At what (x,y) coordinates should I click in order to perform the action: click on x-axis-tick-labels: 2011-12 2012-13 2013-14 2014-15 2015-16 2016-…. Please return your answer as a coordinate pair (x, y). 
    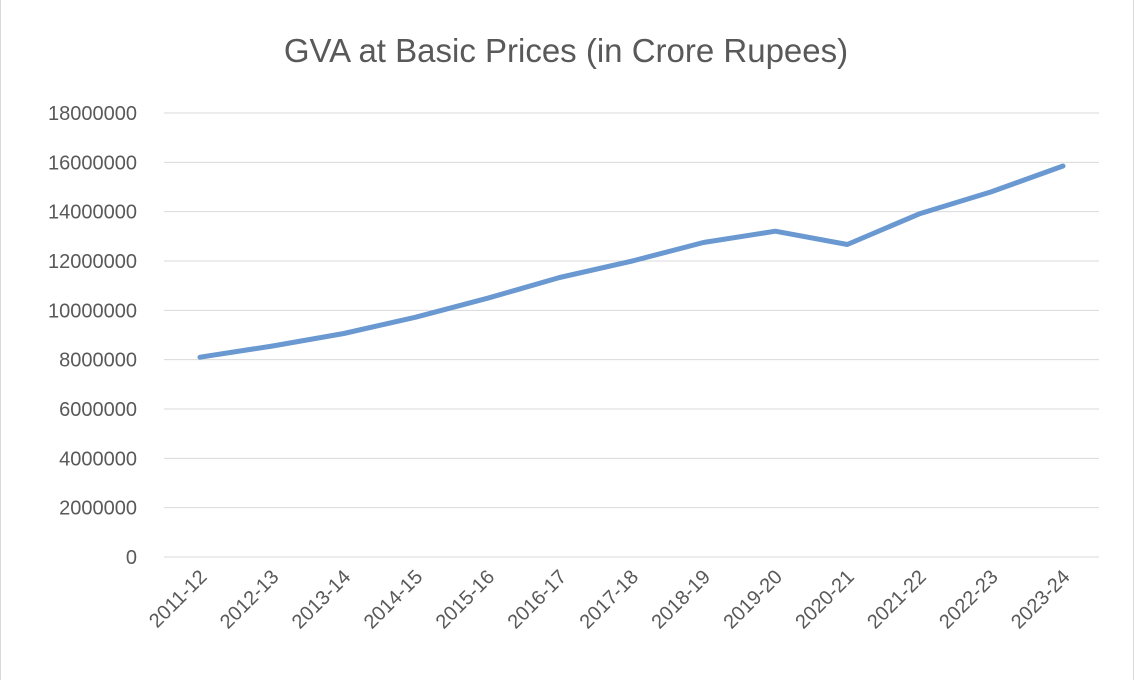
    Looking at the image, I should click on (609, 599).